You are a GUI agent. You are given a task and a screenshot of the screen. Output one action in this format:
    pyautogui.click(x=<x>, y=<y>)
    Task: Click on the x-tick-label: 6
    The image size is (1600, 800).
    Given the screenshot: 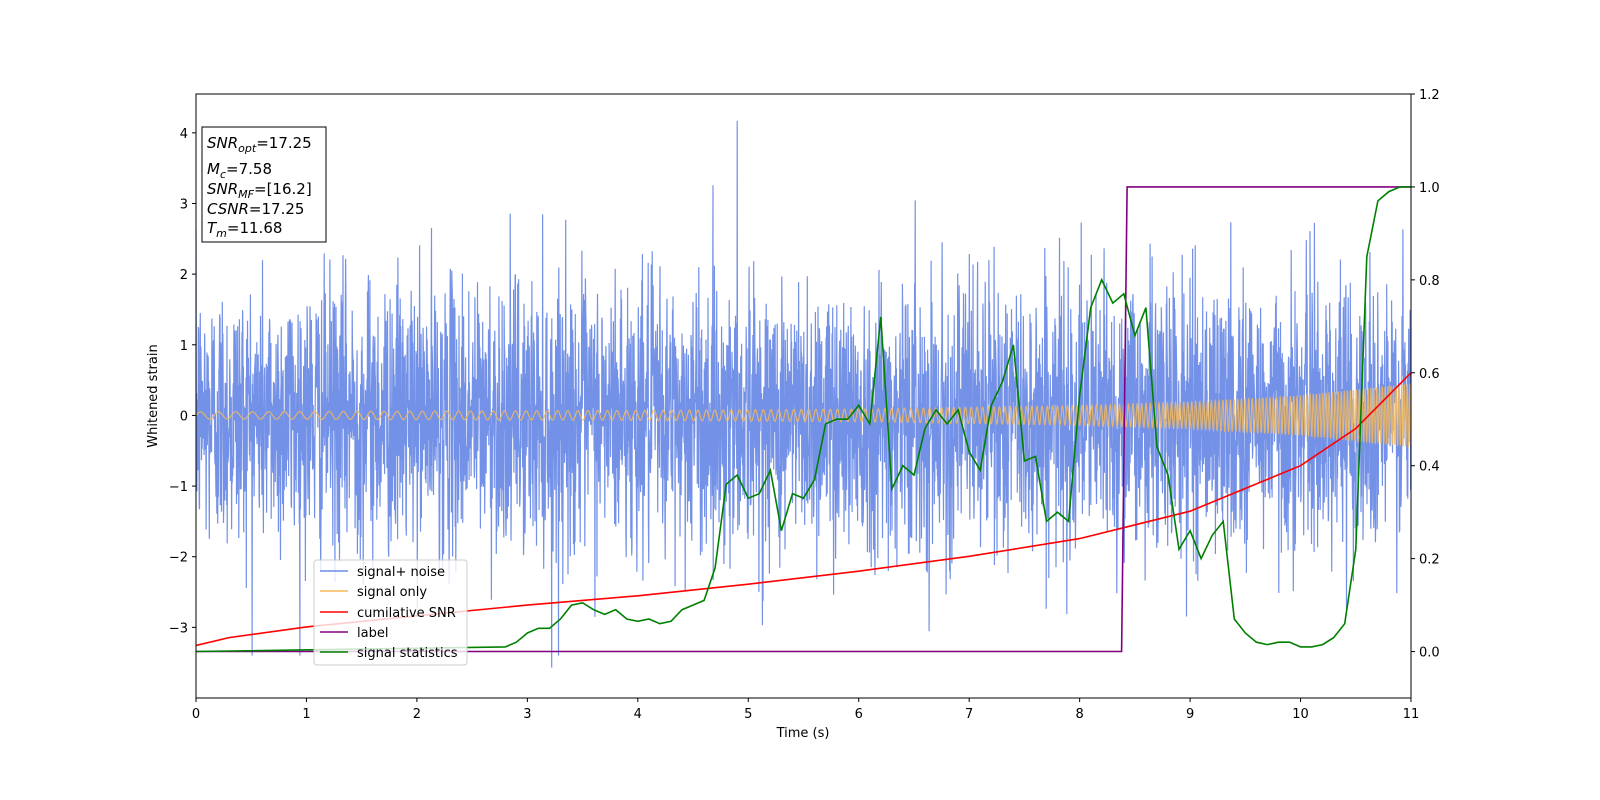 What is the action you would take?
    pyautogui.click(x=859, y=714)
    